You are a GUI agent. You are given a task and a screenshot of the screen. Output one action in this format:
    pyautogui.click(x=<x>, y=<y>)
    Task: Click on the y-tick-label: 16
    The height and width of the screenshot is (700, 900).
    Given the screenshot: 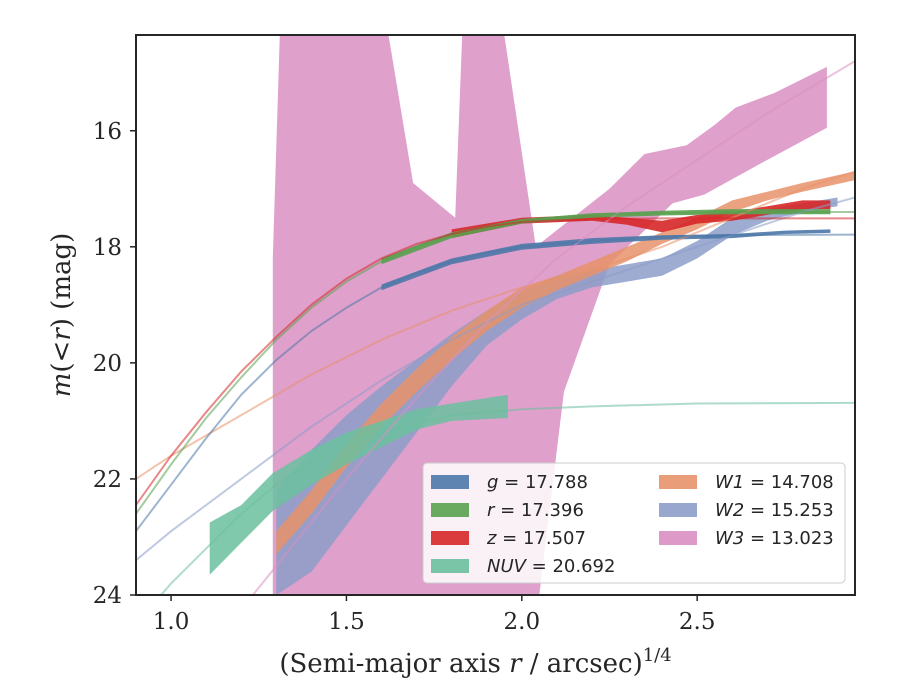 What is the action you would take?
    pyautogui.click(x=107, y=132)
    